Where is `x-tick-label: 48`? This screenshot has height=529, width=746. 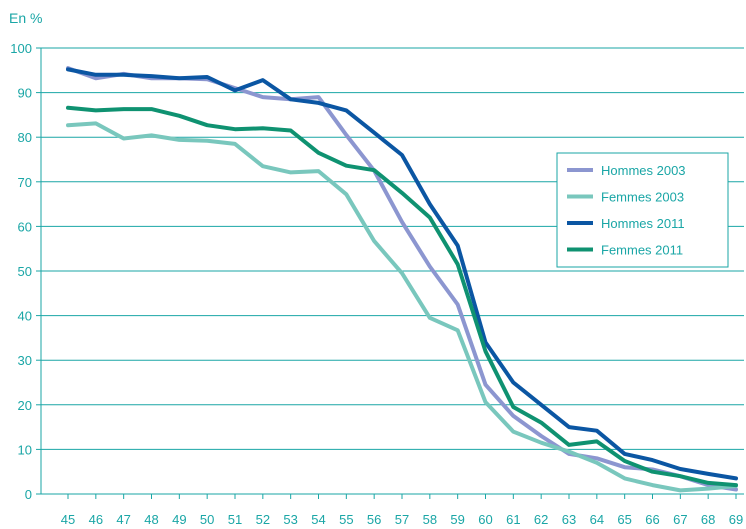 x-tick-label: 48 is located at coordinates (151, 519).